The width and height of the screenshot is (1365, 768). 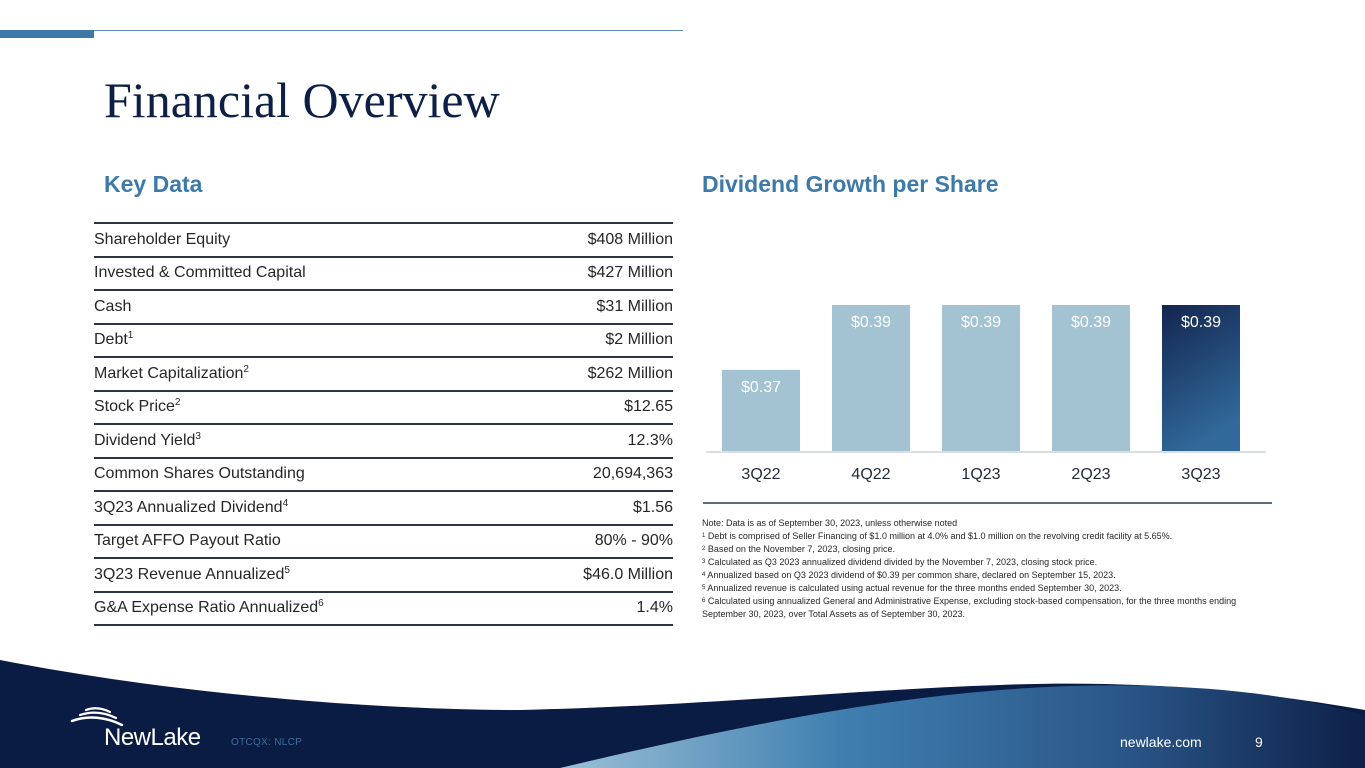 I want to click on ticker-symbol: OTCQX: NLCP, so click(x=267, y=742).